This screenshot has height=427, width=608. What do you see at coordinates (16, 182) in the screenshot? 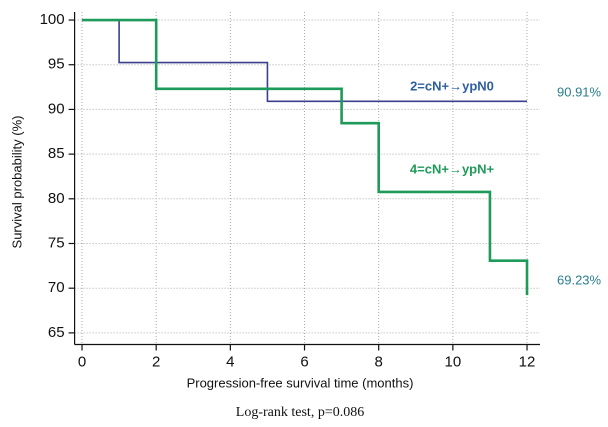
I see `y-axis-label: Survival probability (%)` at bounding box center [16, 182].